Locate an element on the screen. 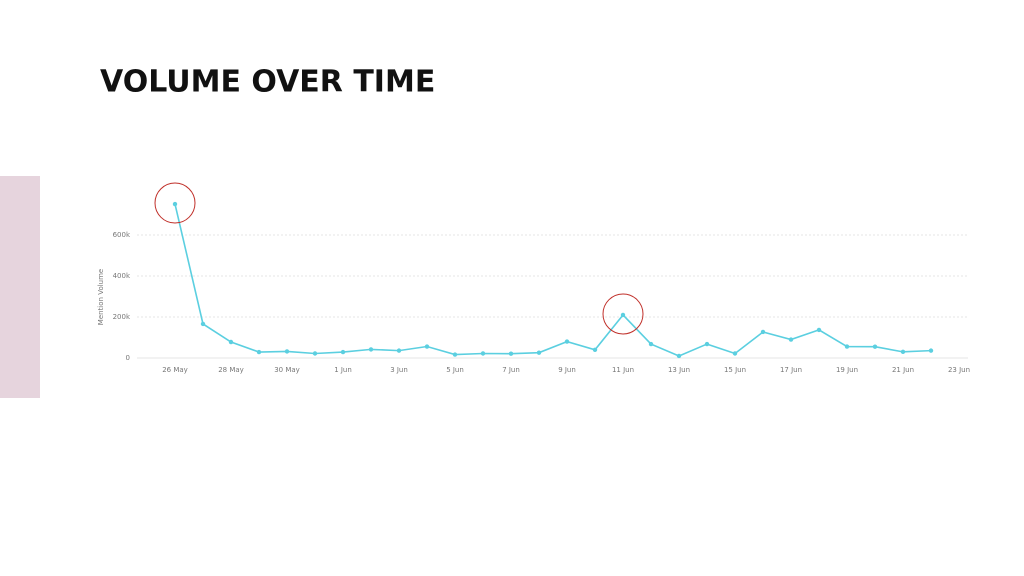 The width and height of the screenshot is (1024, 576). x-tick-label: 30 May is located at coordinates (287, 370).